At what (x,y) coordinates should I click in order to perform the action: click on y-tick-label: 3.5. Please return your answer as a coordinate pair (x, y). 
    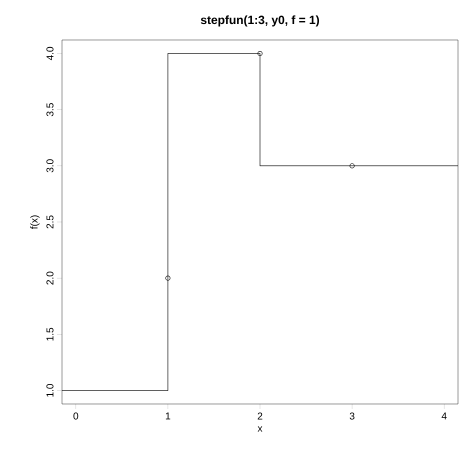
    Looking at the image, I should click on (50, 109).